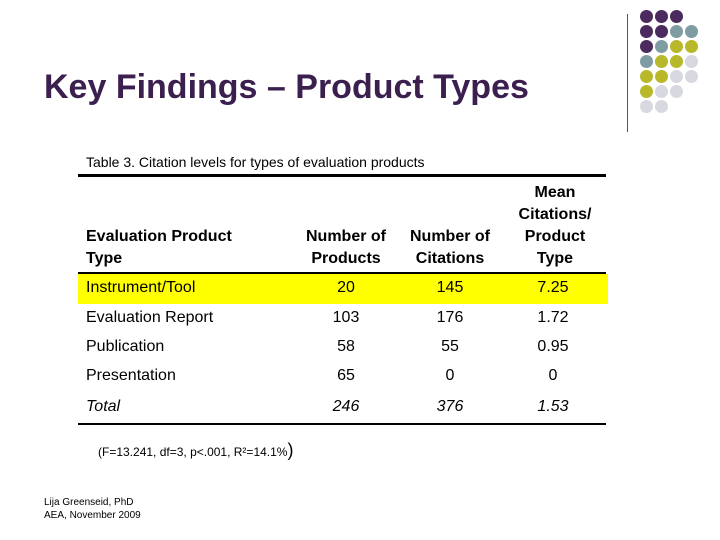 Image resolution: width=720 pixels, height=540 pixels. What do you see at coordinates (290, 450) in the screenshot?
I see `statistics-close-paren: )` at bounding box center [290, 450].